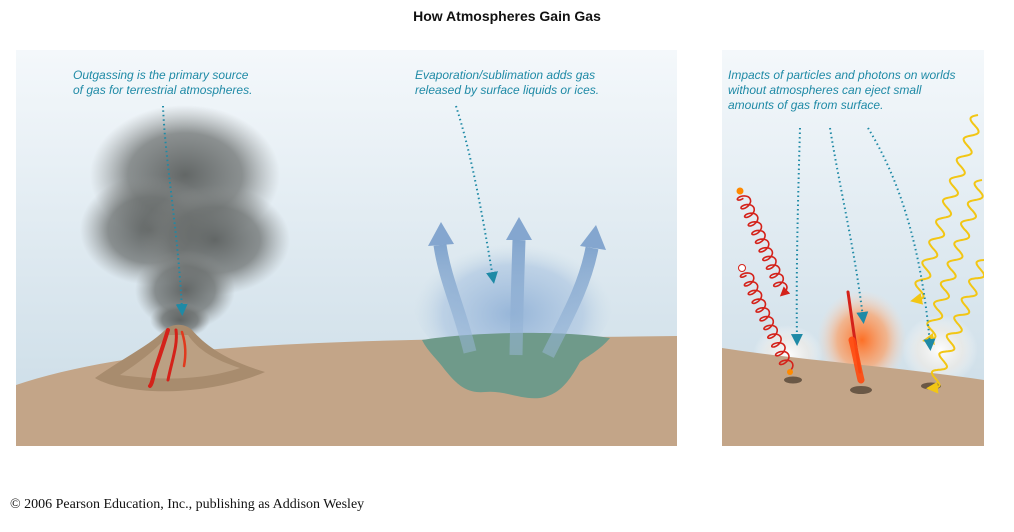 The height and width of the screenshot is (532, 1014). I want to click on crater-center, so click(861, 390).